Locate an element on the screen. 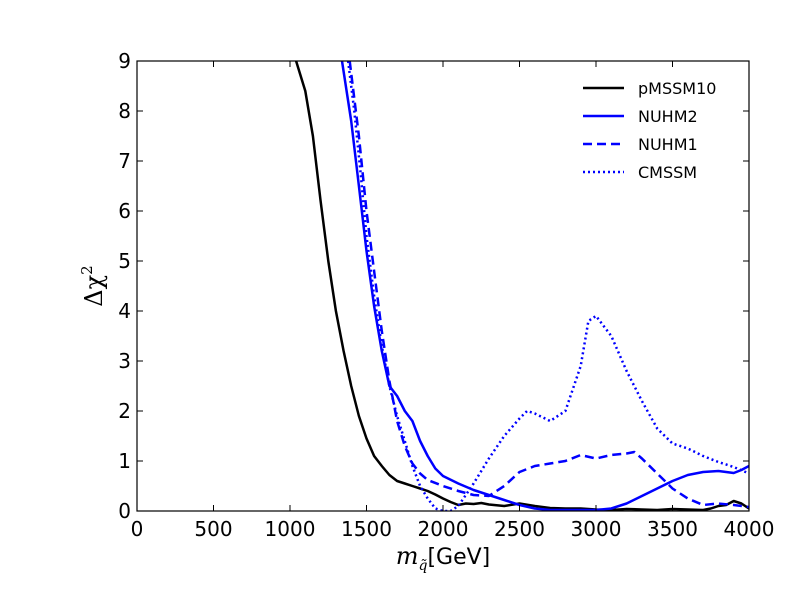 The width and height of the screenshot is (800, 600). y-axis-label: Δχ2 is located at coordinates (93, 285).